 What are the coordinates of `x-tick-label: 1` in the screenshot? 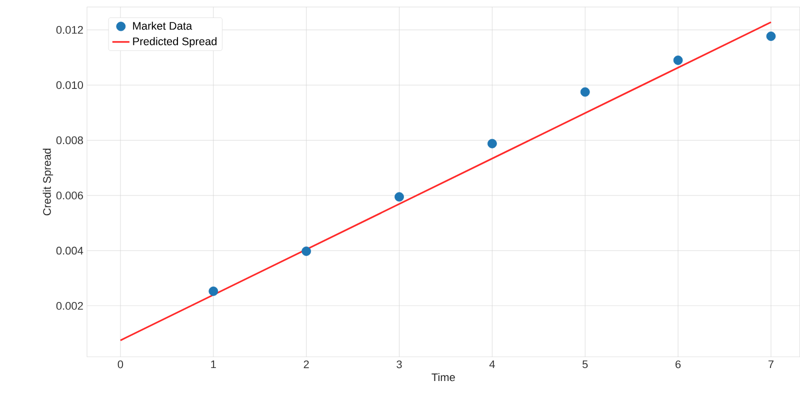 It's located at (213, 364).